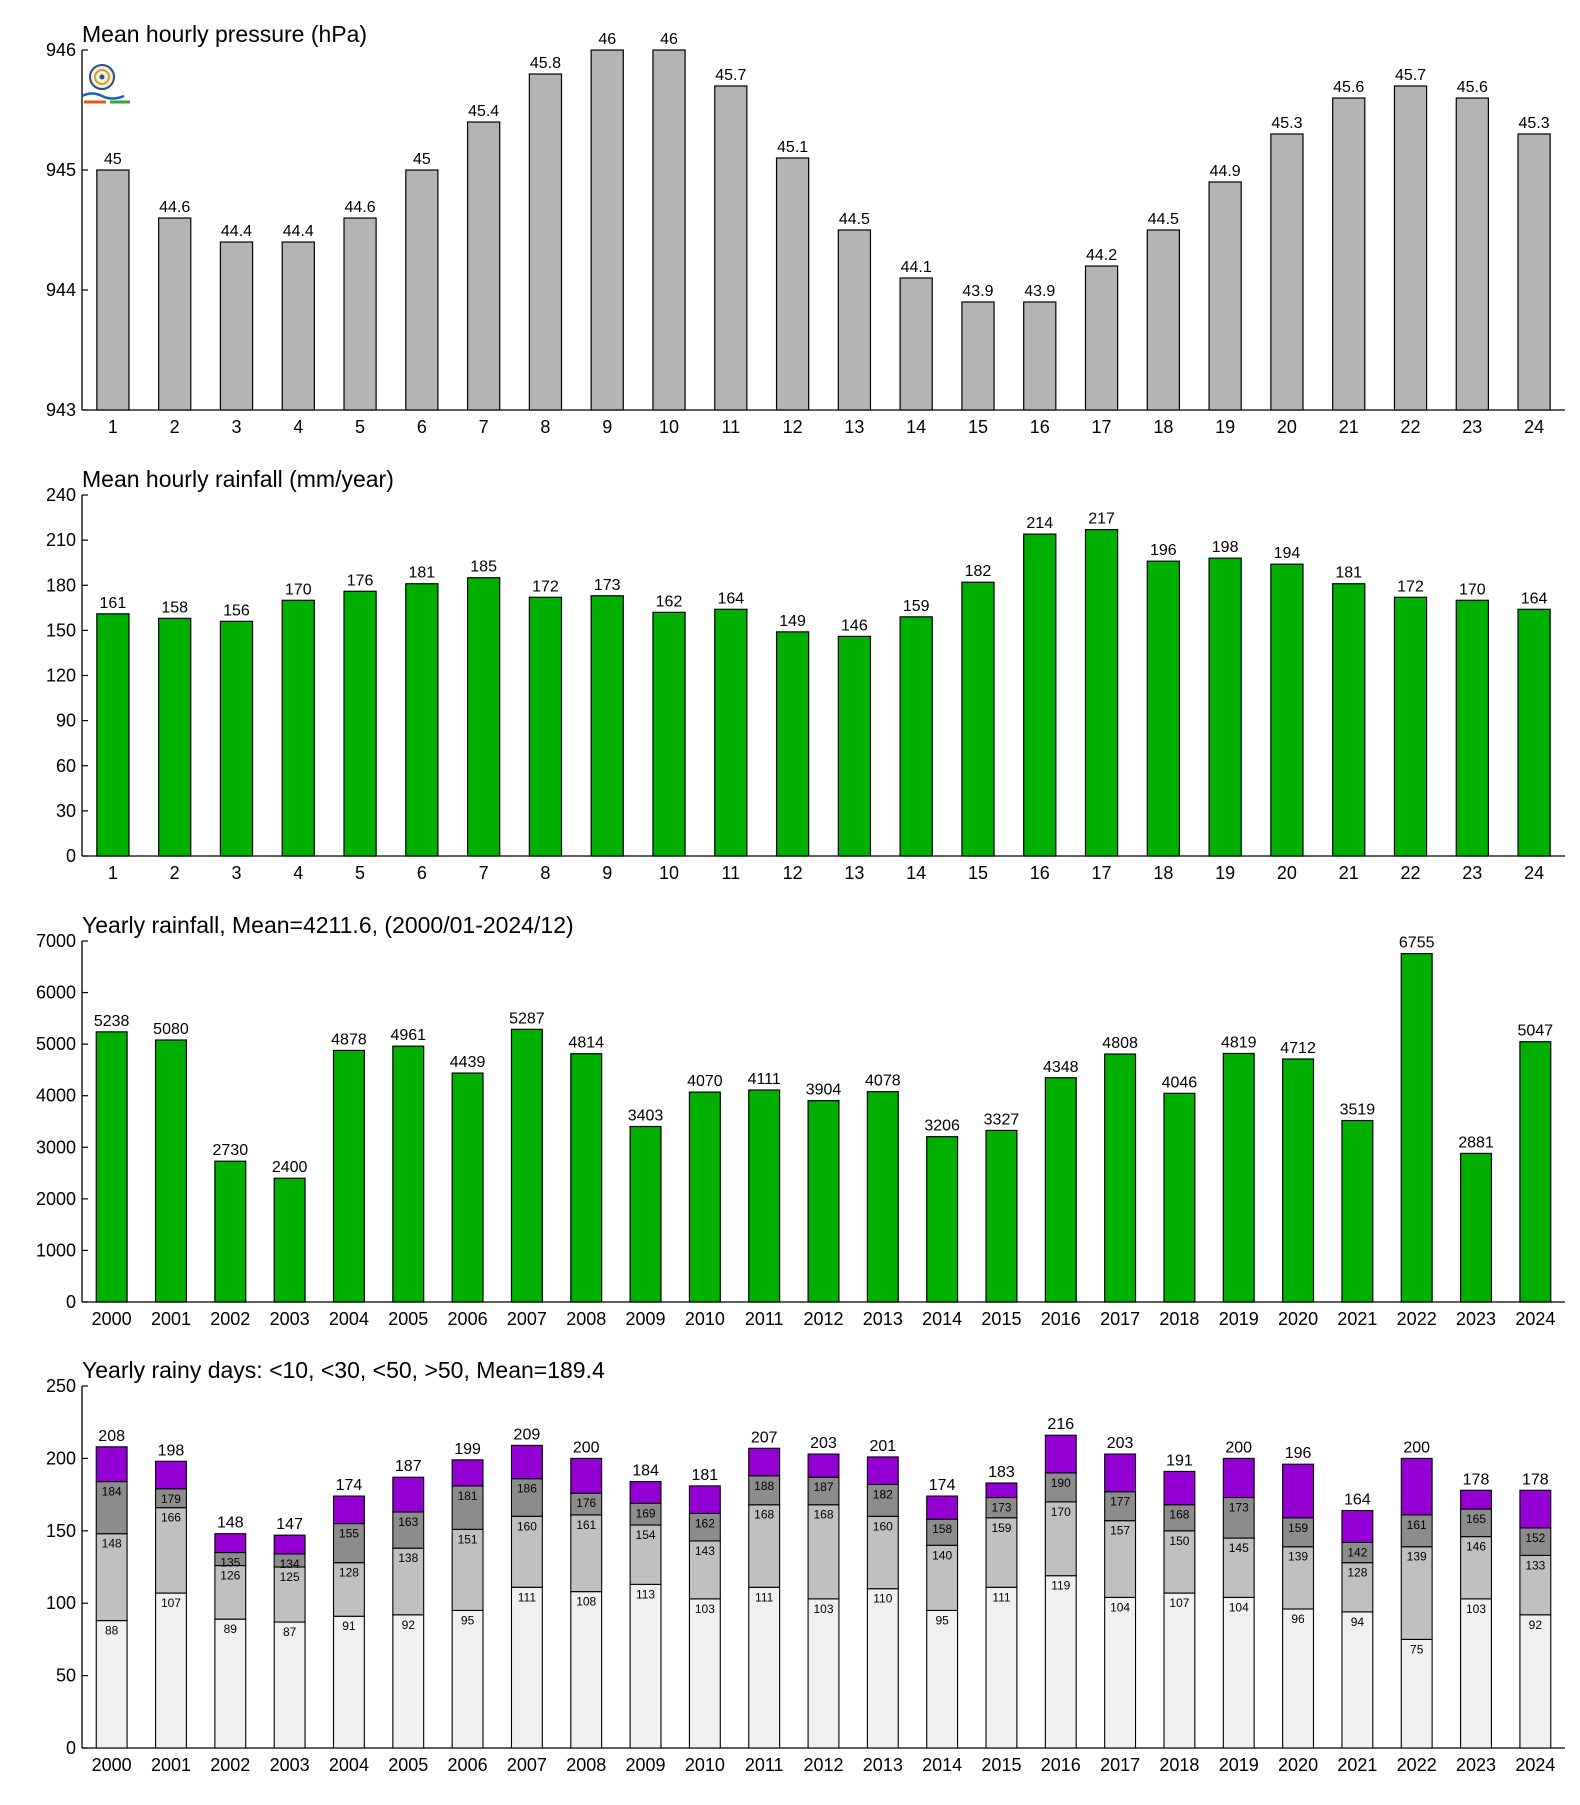  Describe the element at coordinates (646, 1319) in the screenshot. I see `x-tick-label: 2009` at that location.